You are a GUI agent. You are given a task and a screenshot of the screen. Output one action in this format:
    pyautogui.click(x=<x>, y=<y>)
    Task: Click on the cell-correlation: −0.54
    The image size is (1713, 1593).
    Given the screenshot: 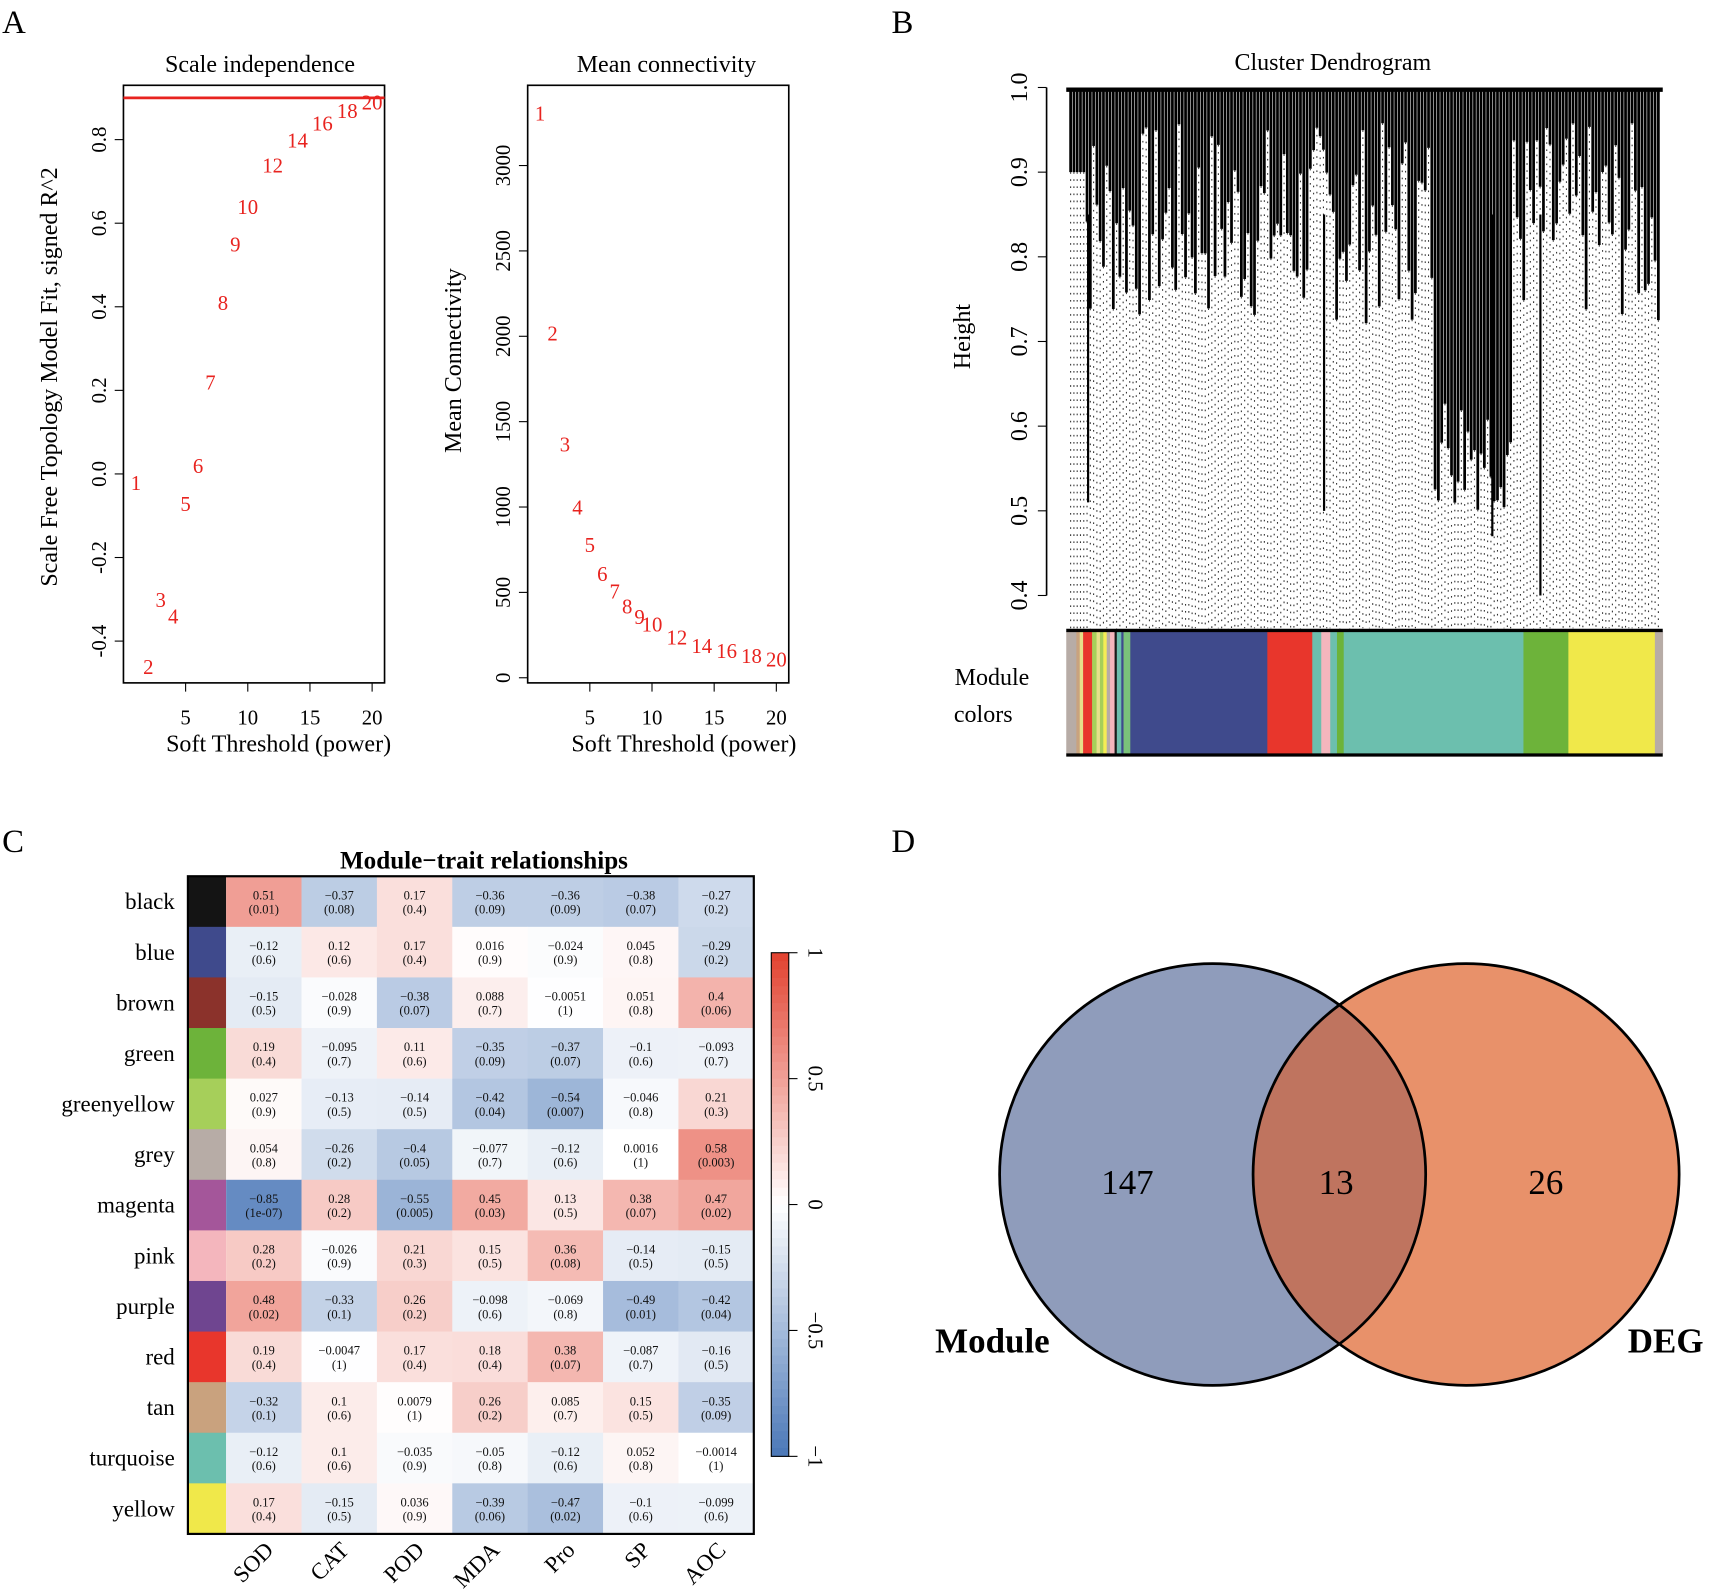 What is the action you would take?
    pyautogui.click(x=566, y=1098)
    